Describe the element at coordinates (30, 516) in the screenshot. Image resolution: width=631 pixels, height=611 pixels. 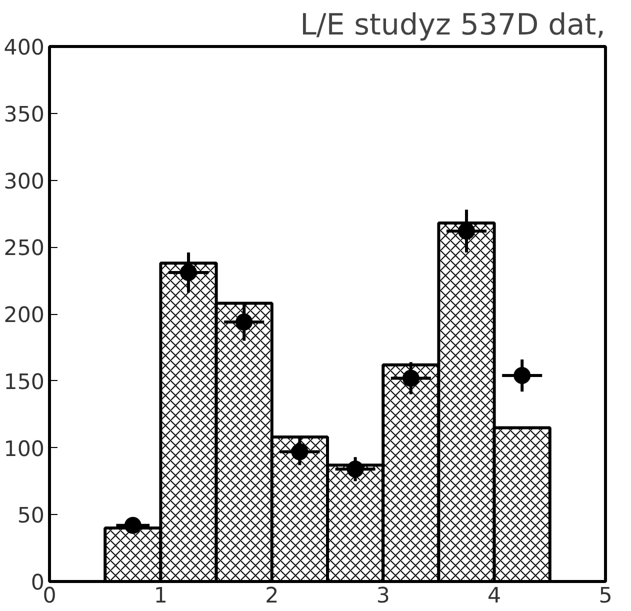
I see `y-tick-label: 50` at that location.